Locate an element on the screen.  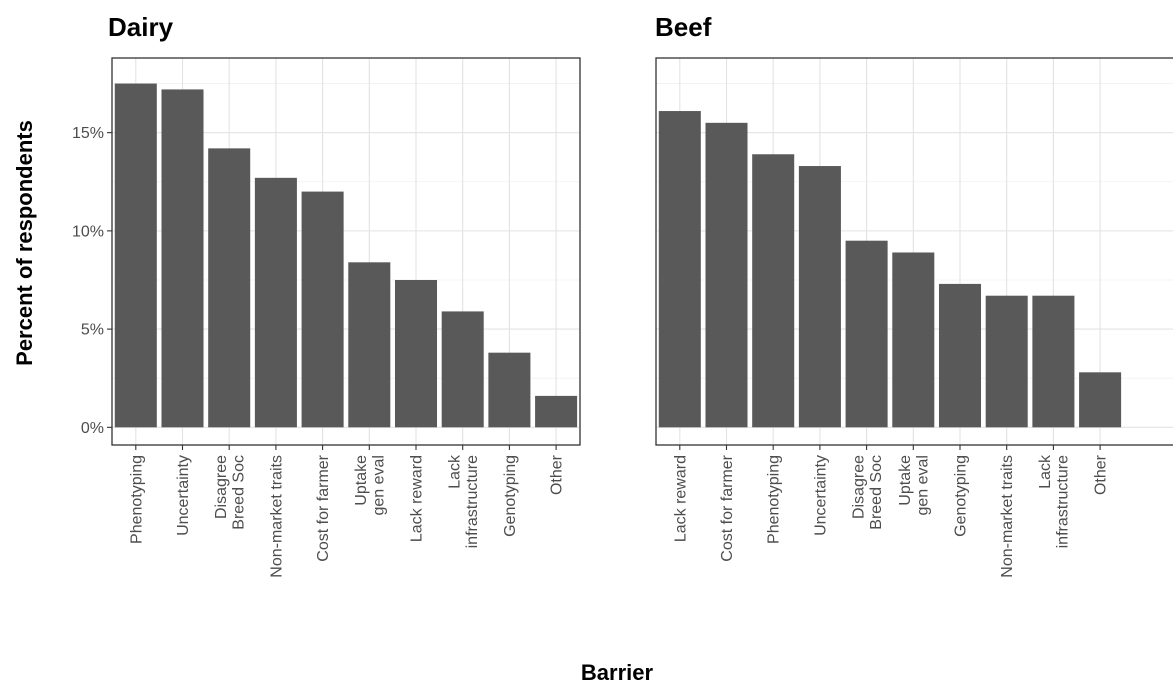
y-axis-title: Percent of respondents is located at coordinates (24, 243).